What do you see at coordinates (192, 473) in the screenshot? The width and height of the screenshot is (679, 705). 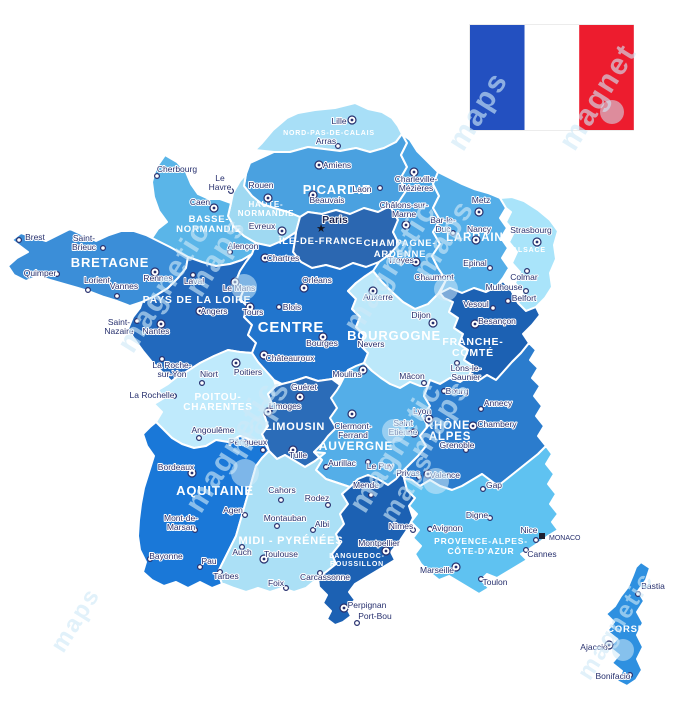 I see `city-dot-center-bordeaux` at bounding box center [192, 473].